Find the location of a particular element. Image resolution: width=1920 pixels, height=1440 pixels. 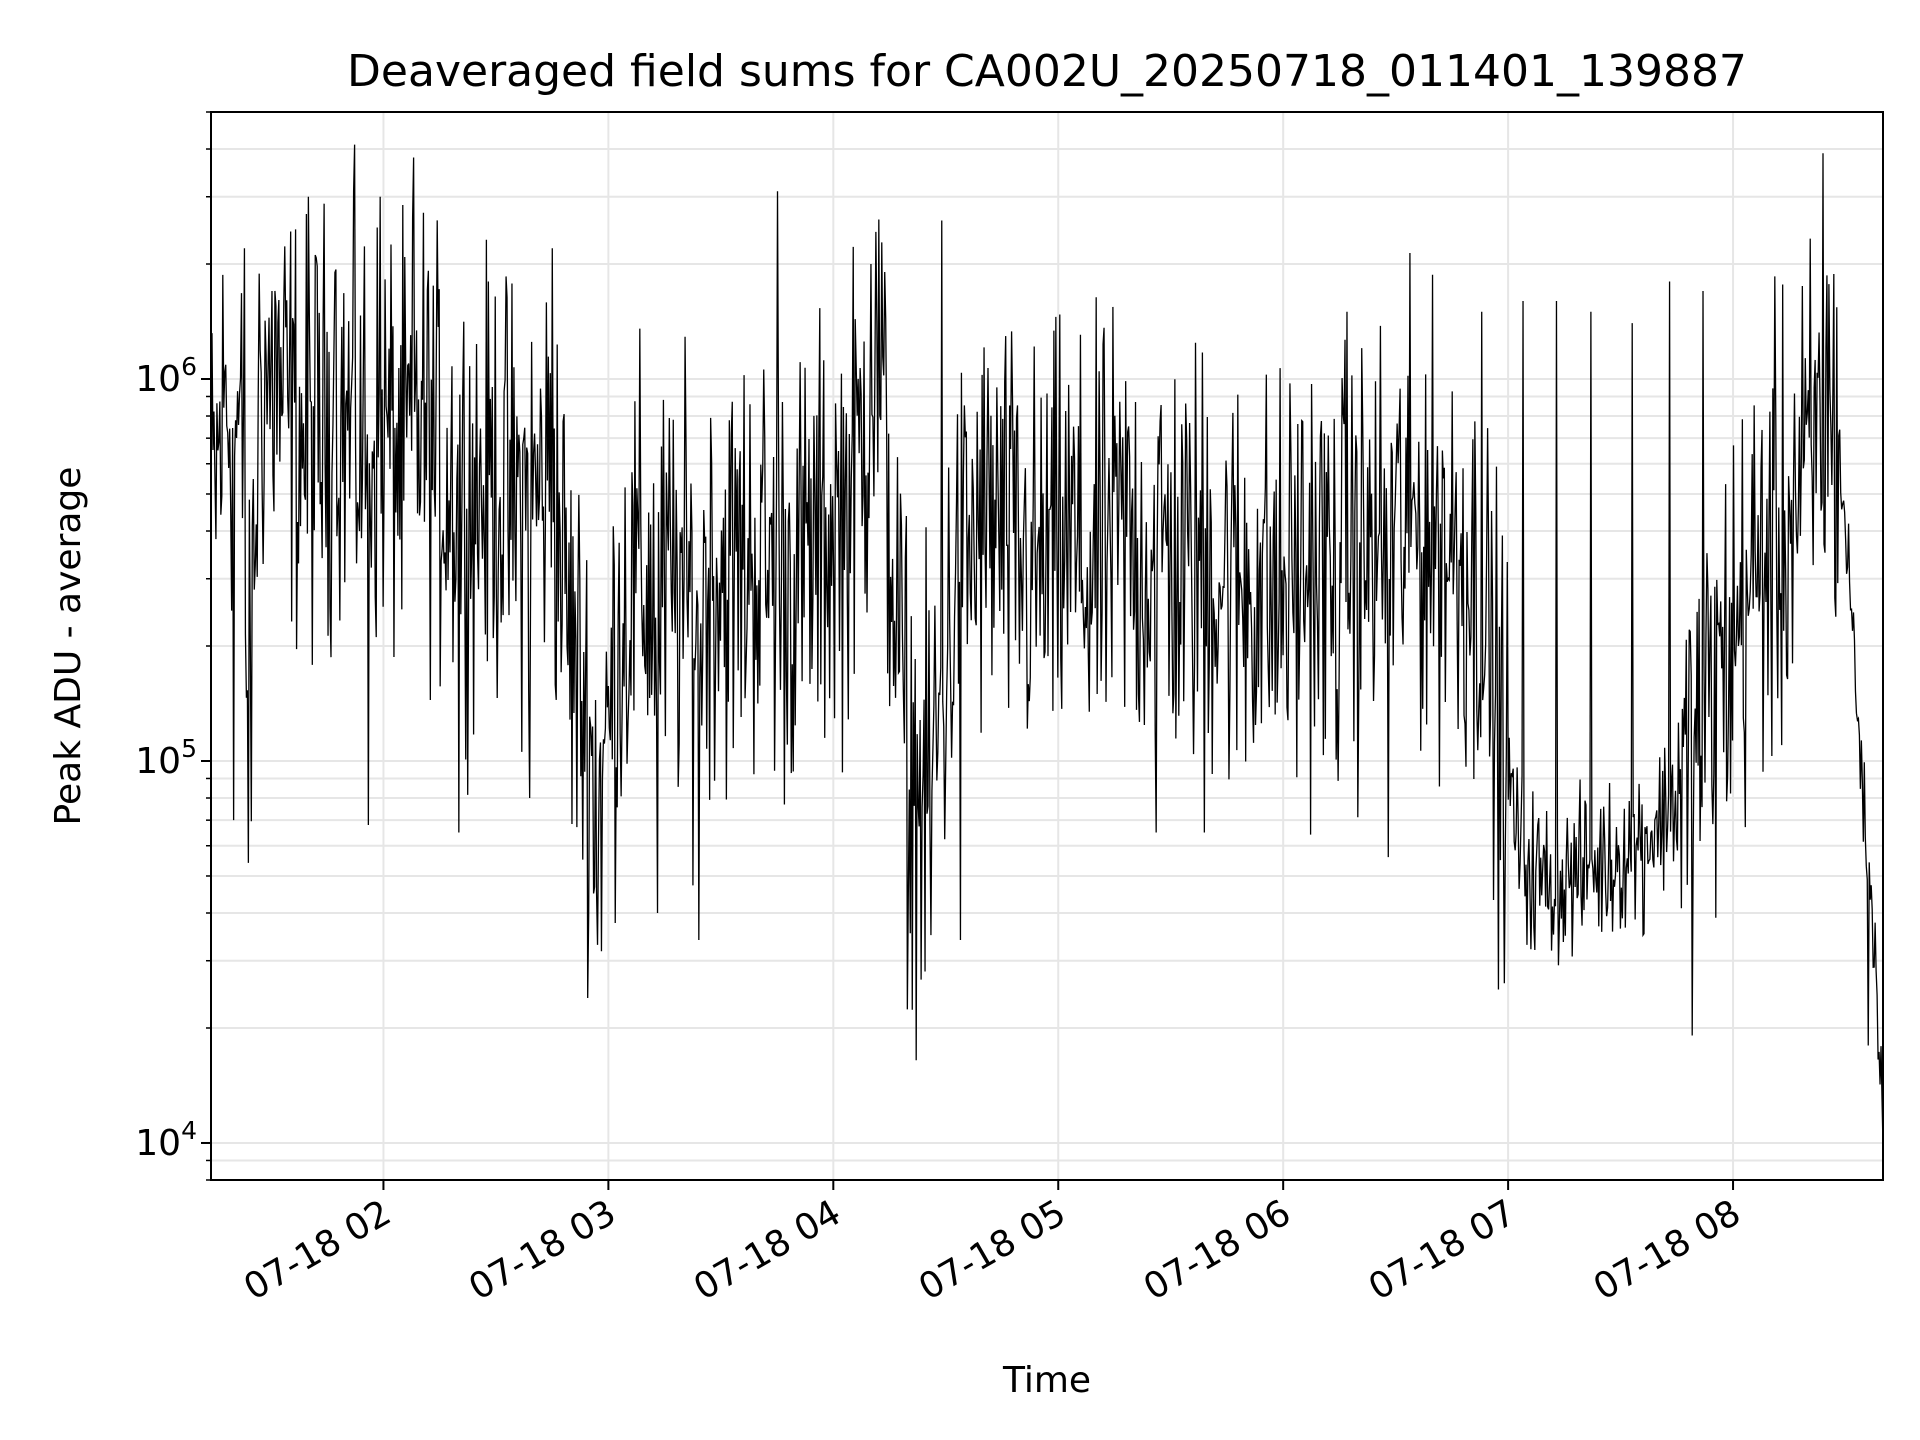

y-tick-label: 10⁶ is located at coordinates (166, 376).